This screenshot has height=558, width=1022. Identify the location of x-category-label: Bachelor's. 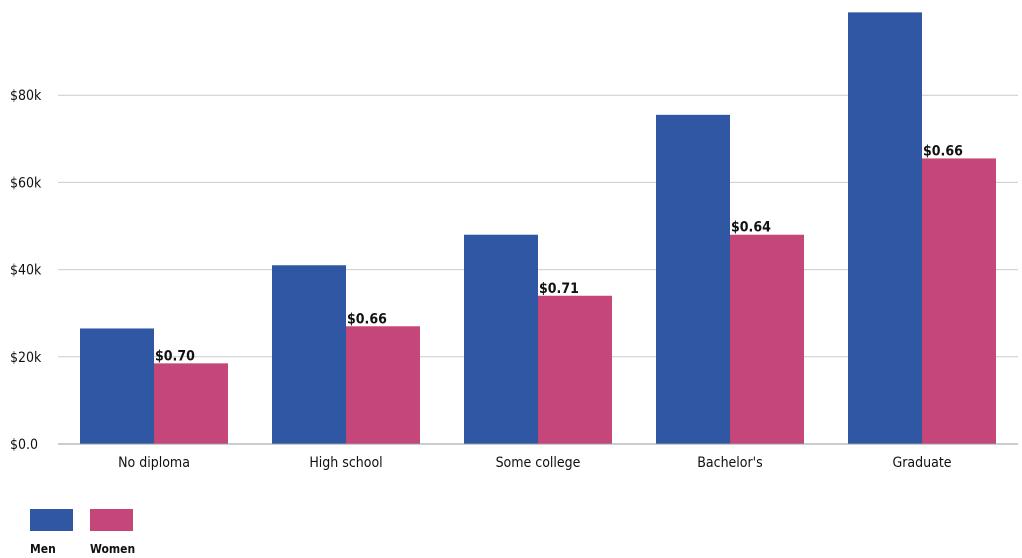
(729, 463).